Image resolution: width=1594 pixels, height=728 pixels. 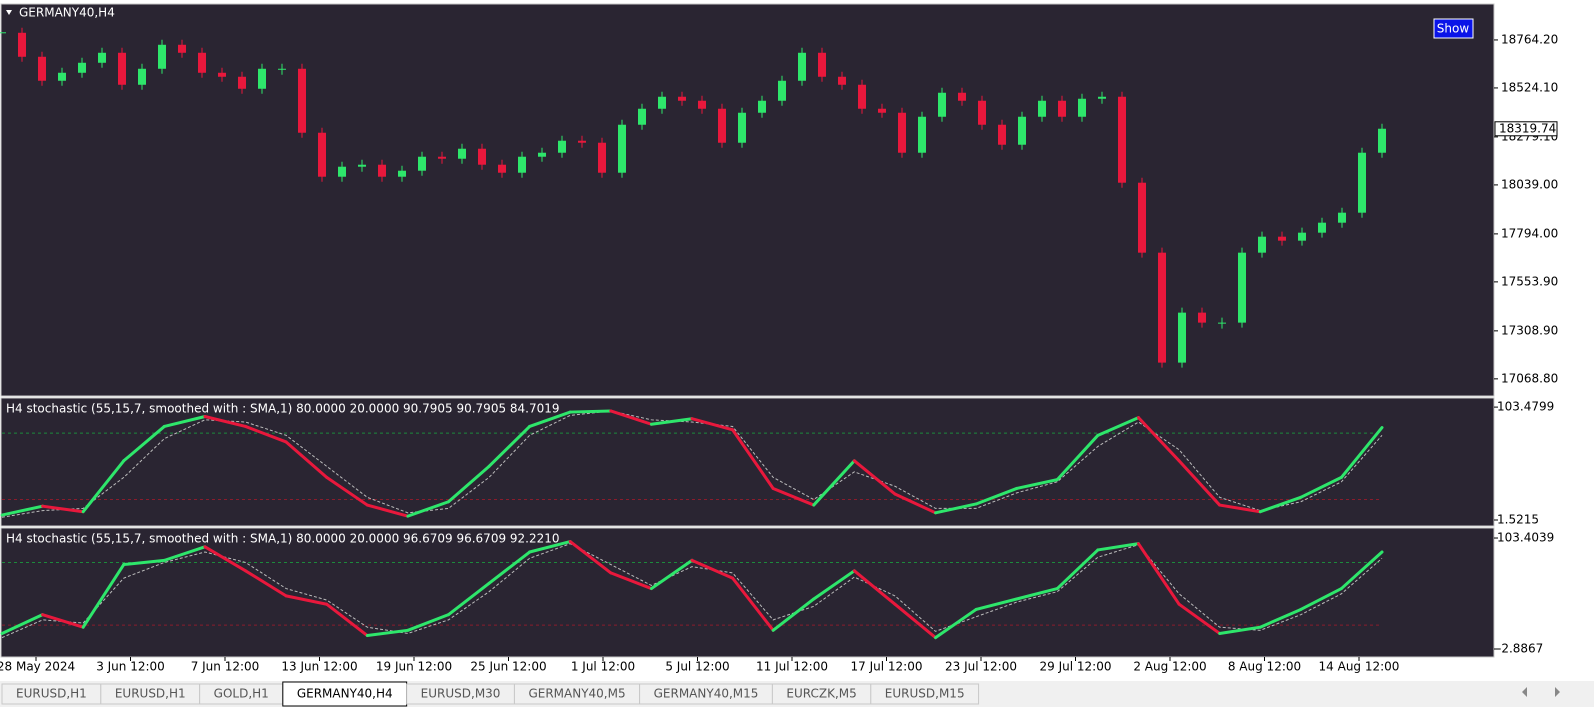 What do you see at coordinates (706, 694) in the screenshot?
I see `tab-label: GERMANY40,M15` at bounding box center [706, 694].